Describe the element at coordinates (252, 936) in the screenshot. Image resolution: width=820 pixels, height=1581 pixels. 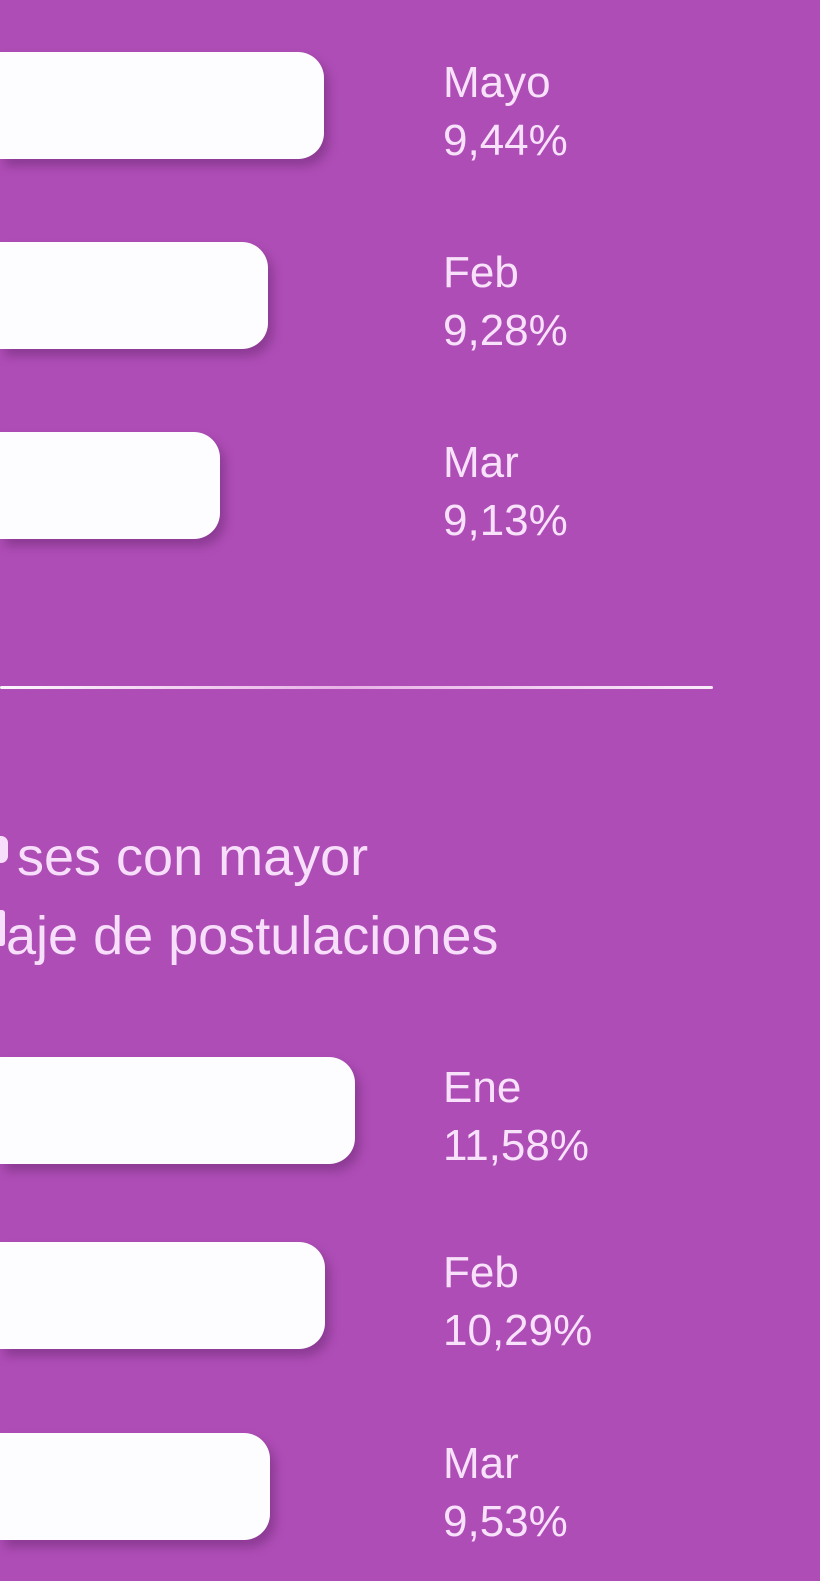
I see `chart-title-line-2: aje de postulaciones` at that location.